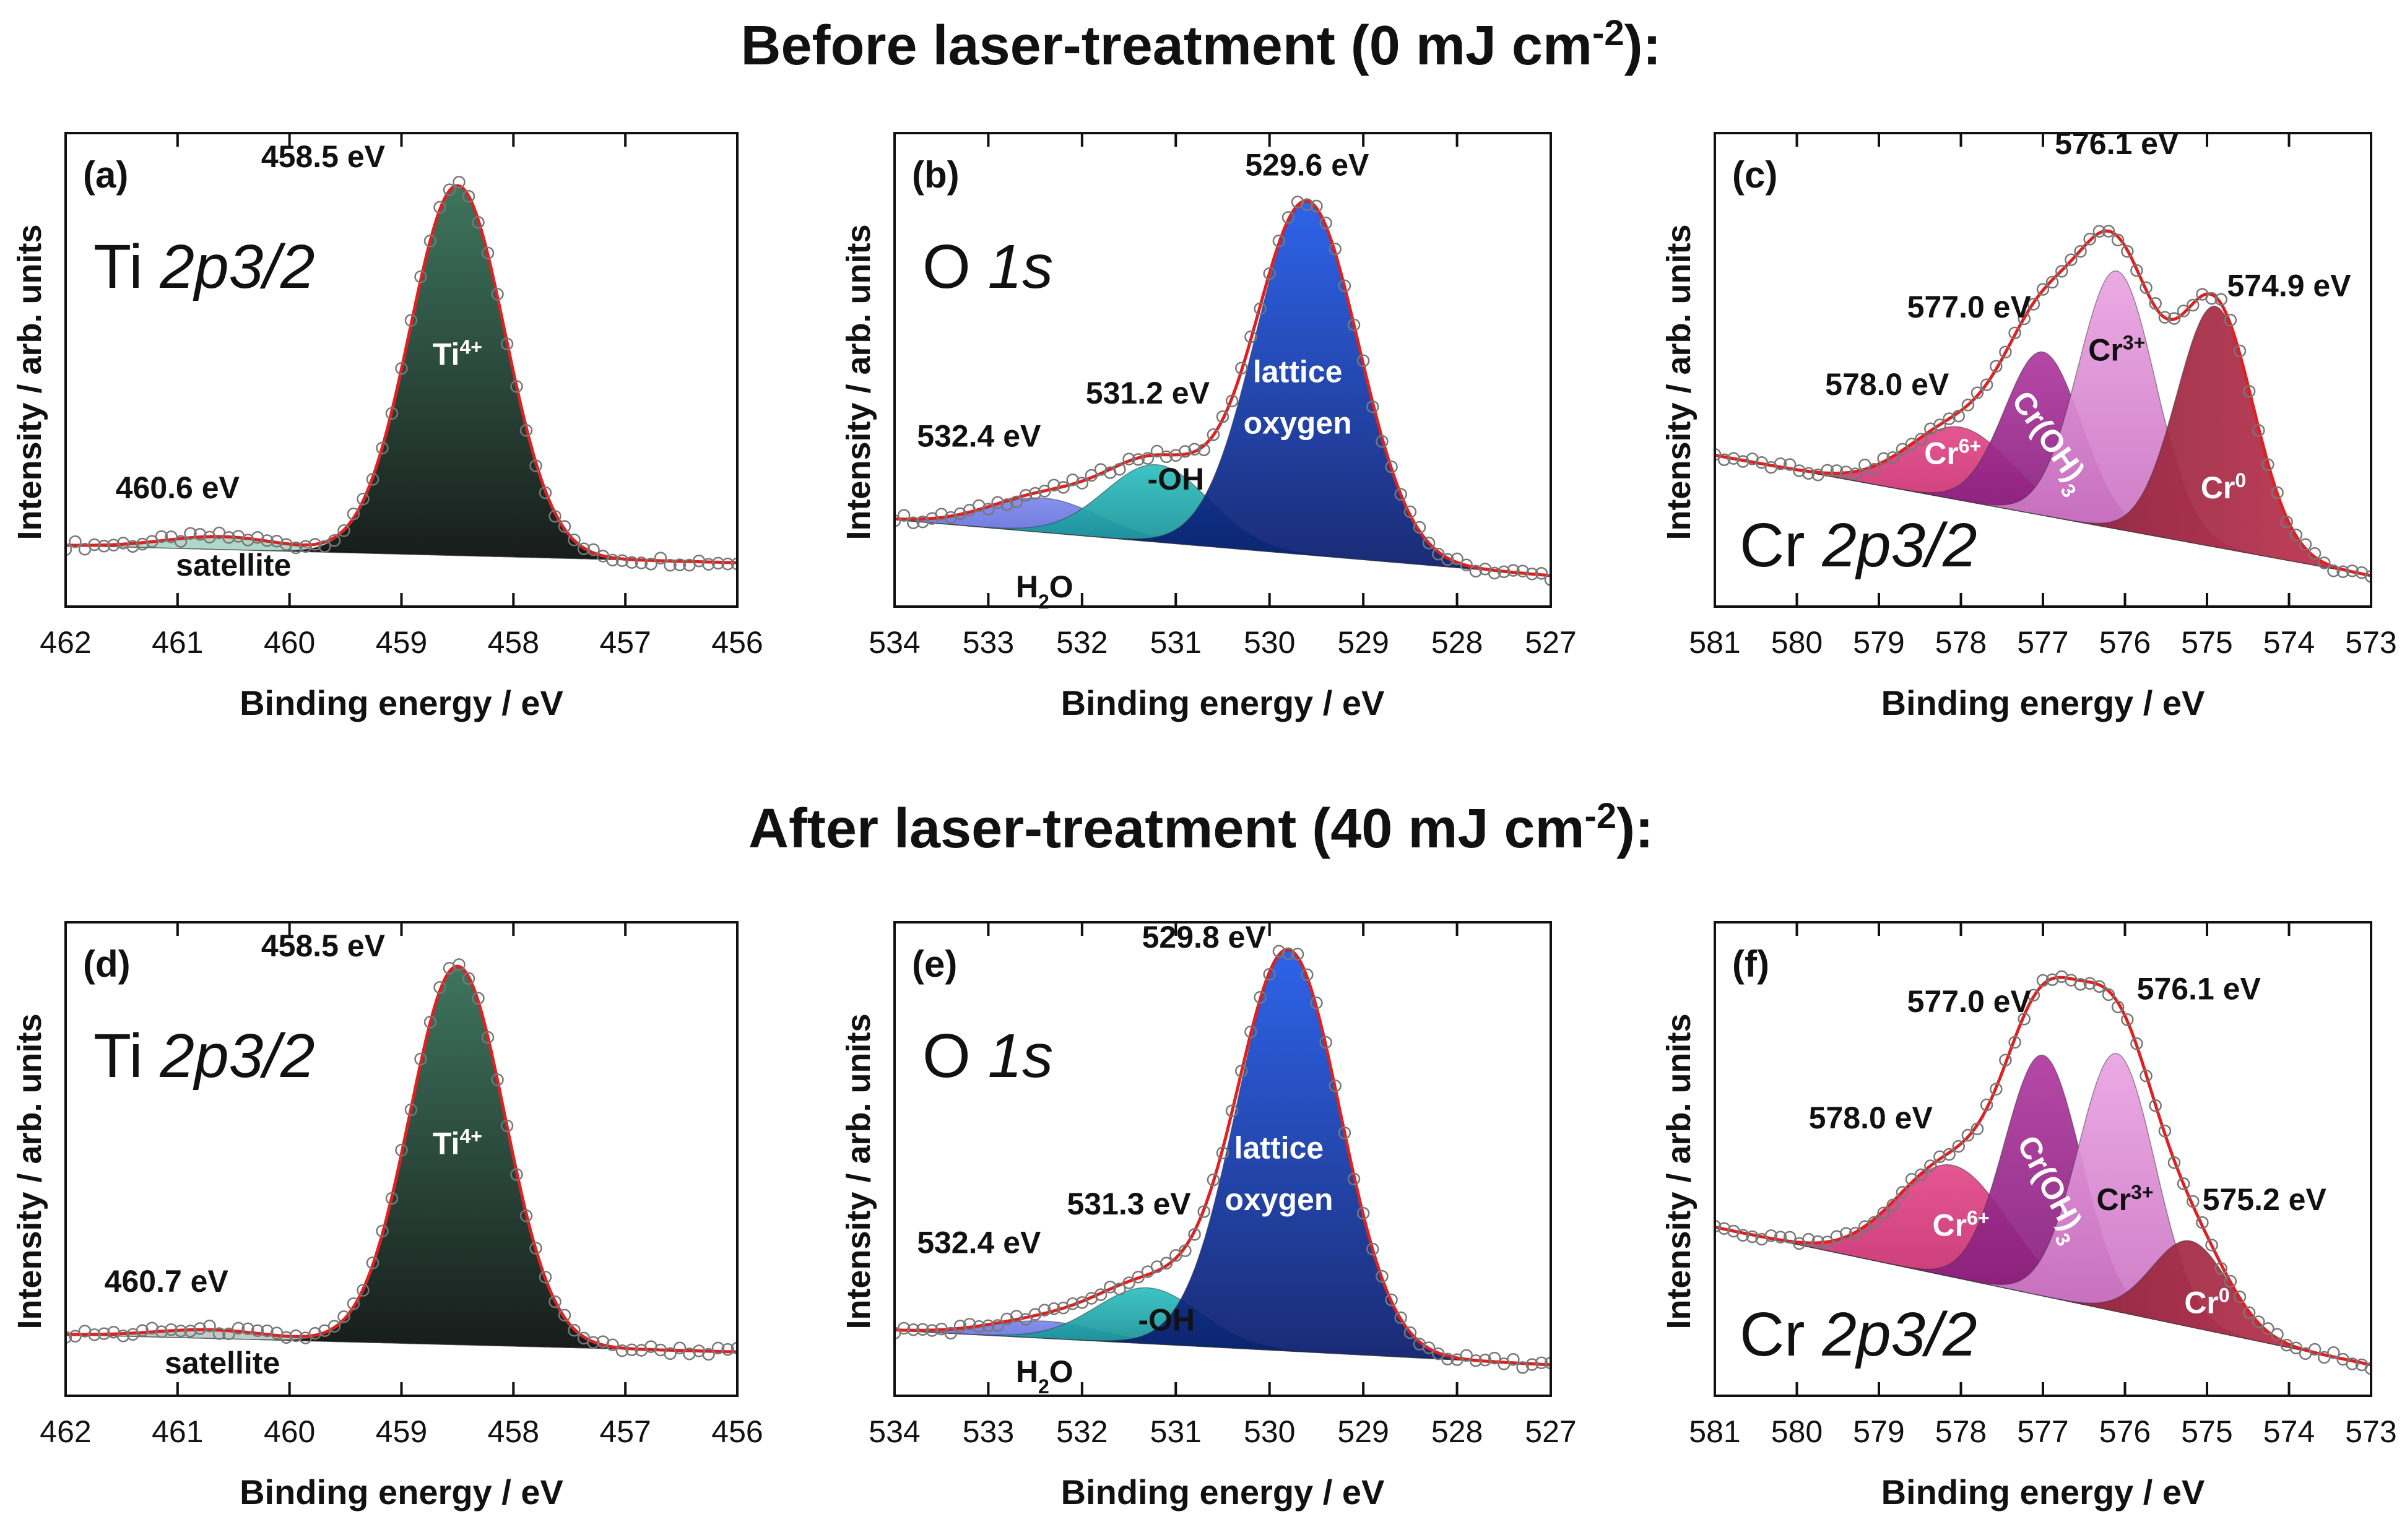 The width and height of the screenshot is (2402, 1540). What do you see at coordinates (894, 1432) in the screenshot?
I see `x-tick-label: 534` at bounding box center [894, 1432].